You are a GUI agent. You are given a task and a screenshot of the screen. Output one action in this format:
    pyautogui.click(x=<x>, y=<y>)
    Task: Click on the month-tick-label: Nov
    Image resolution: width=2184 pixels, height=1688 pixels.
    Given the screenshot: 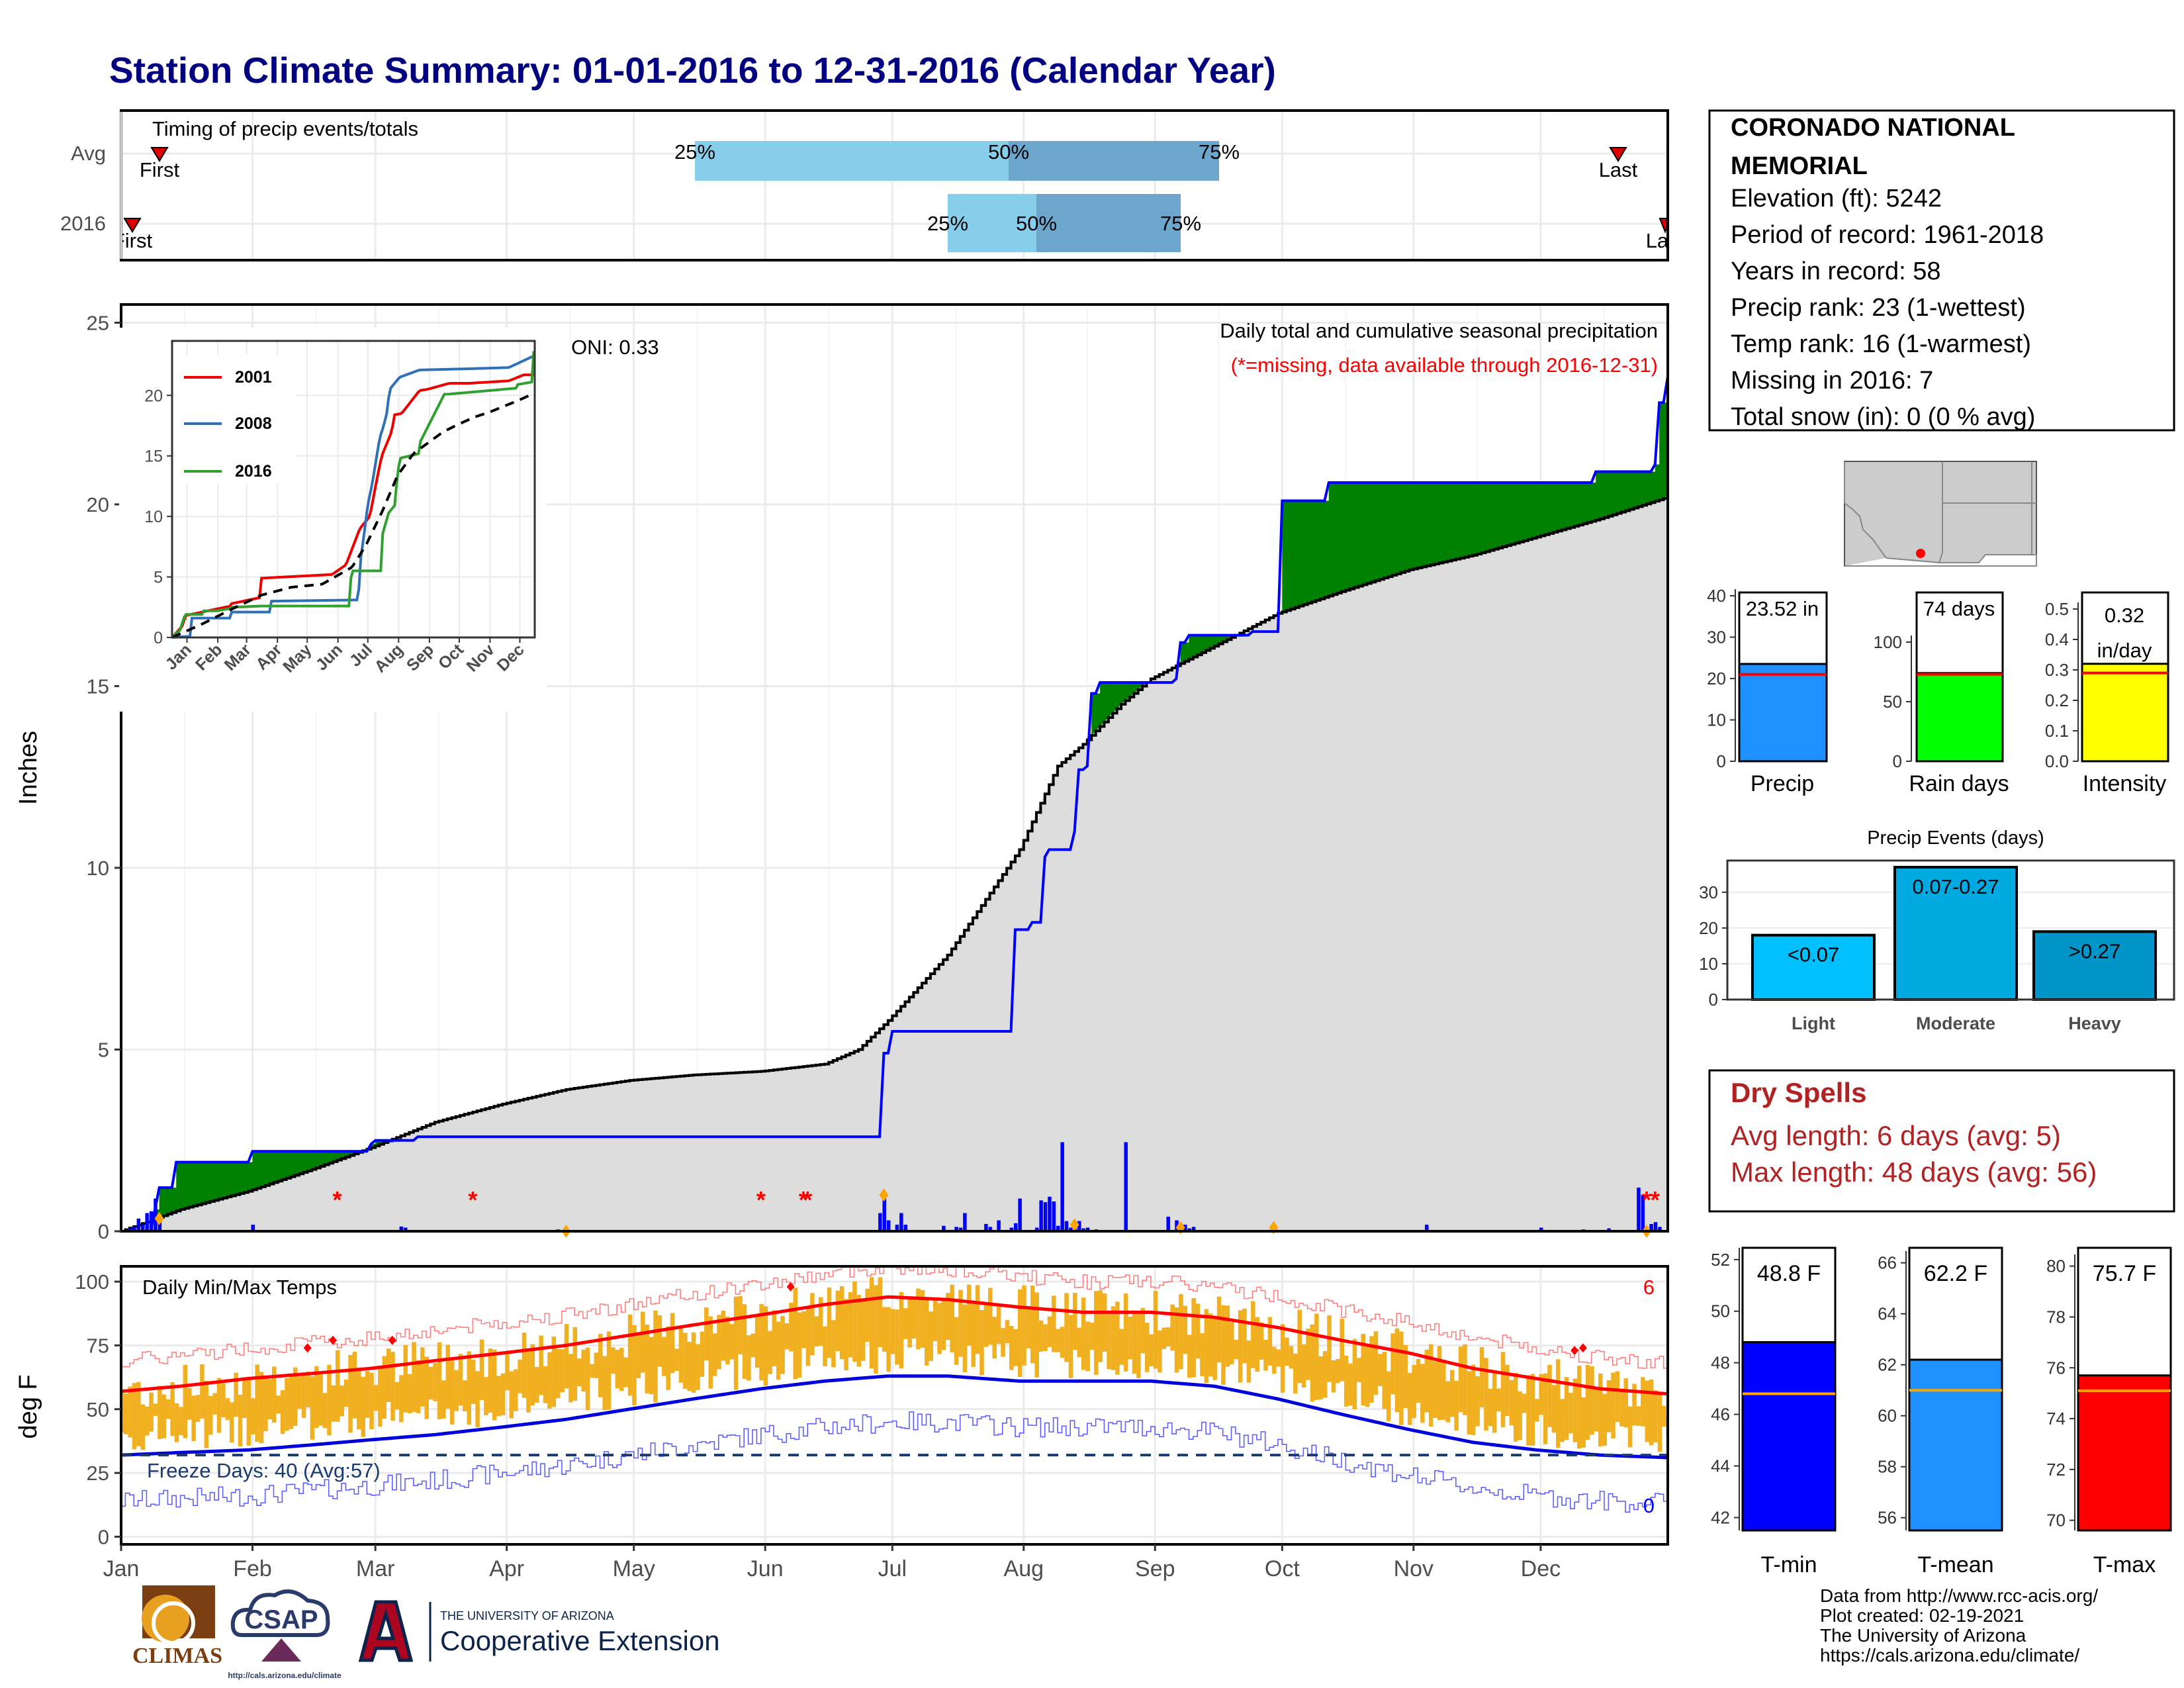 What is the action you would take?
    pyautogui.click(x=1413, y=1568)
    